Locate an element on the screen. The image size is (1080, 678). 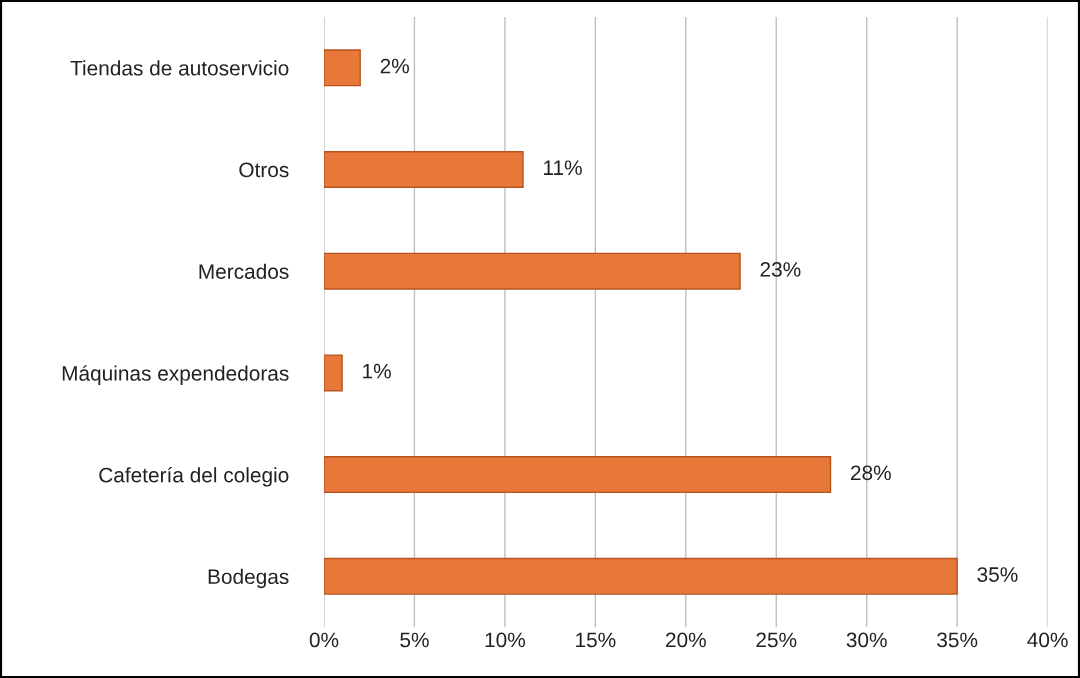
x-tick-label: 35% is located at coordinates (957, 640).